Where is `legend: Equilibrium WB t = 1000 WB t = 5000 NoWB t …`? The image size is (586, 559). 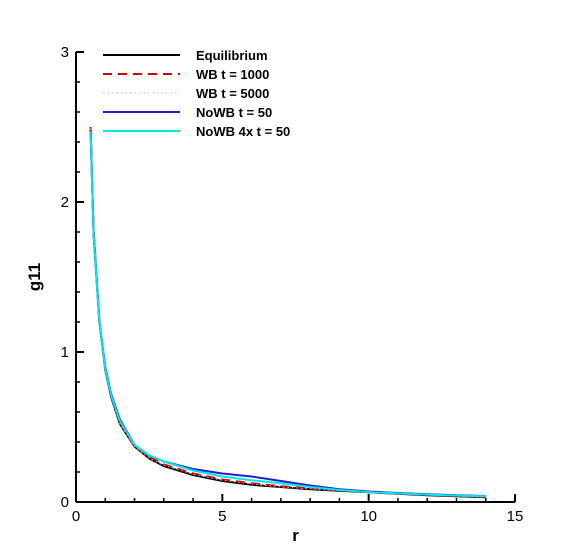 legend: Equilibrium WB t = 1000 WB t = 5000 NoWB t … is located at coordinates (196, 93).